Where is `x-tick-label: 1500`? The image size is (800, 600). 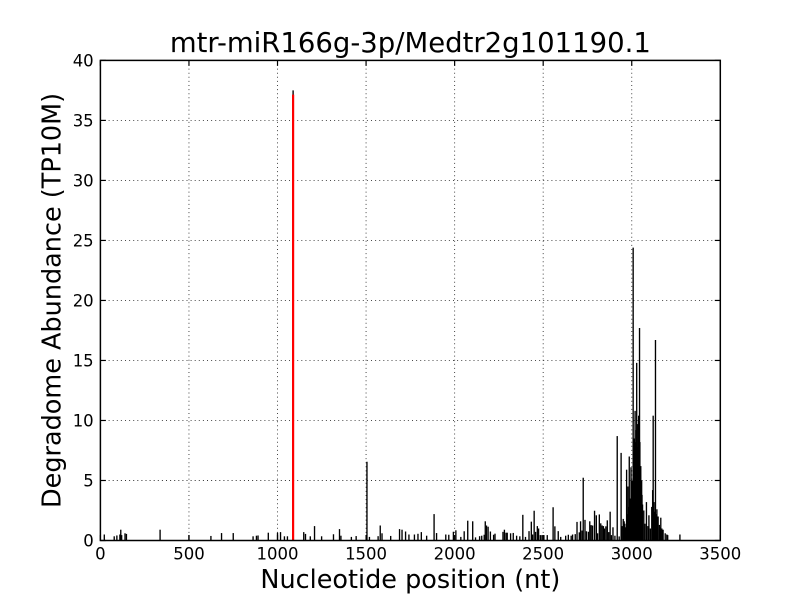
x-tick-label: 1500 is located at coordinates (366, 554).